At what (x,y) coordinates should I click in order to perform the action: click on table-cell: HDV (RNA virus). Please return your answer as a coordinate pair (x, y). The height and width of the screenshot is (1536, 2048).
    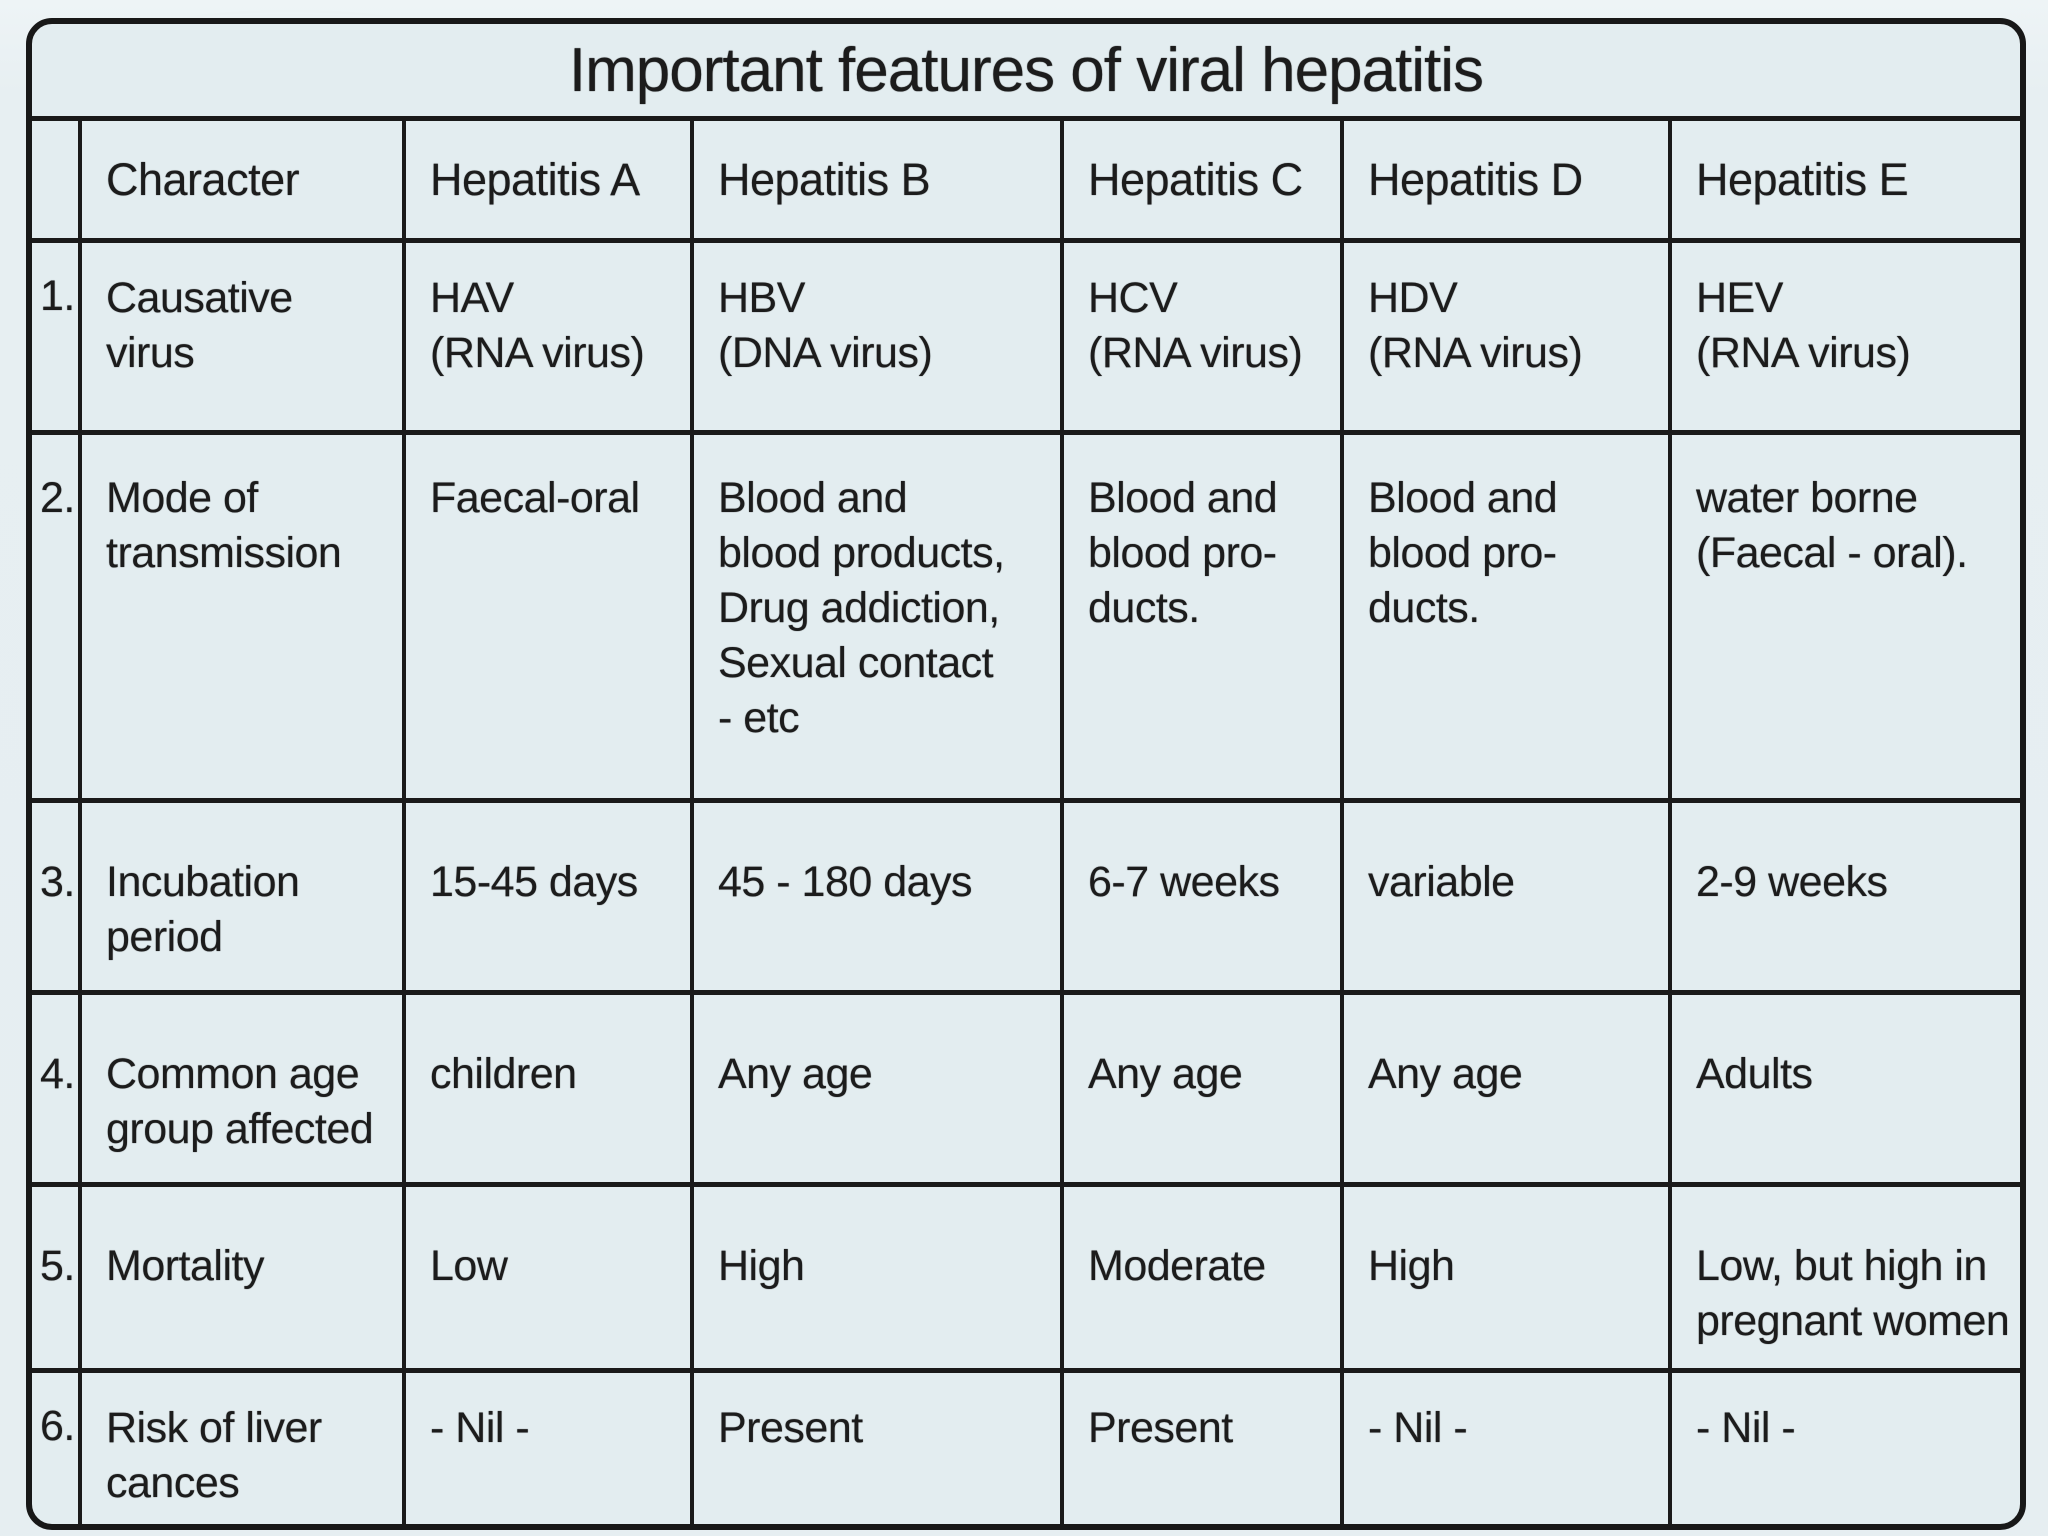
    Looking at the image, I should click on (1508, 339).